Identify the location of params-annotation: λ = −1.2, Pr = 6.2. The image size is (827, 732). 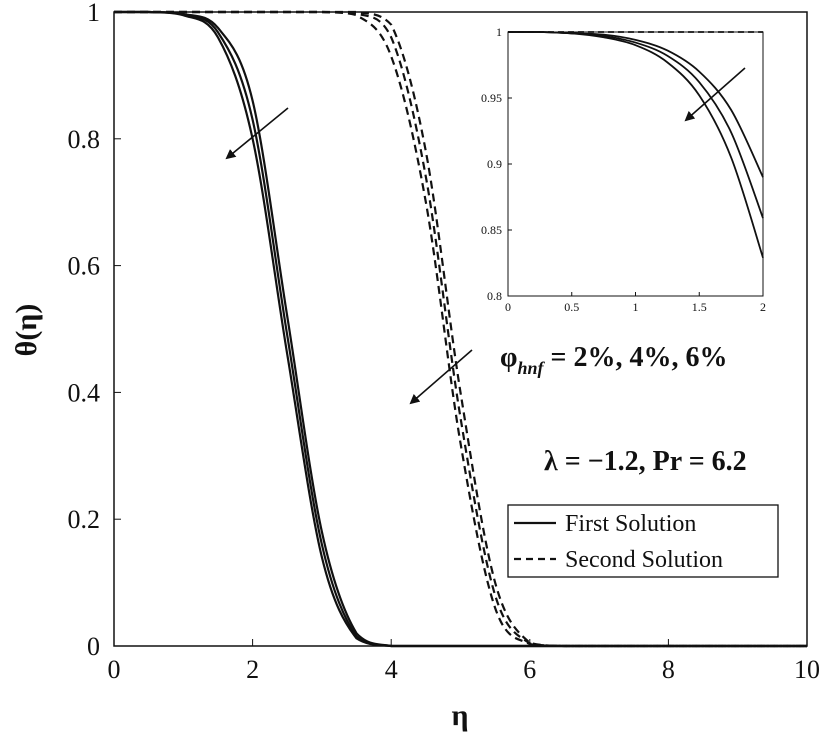
(645, 461).